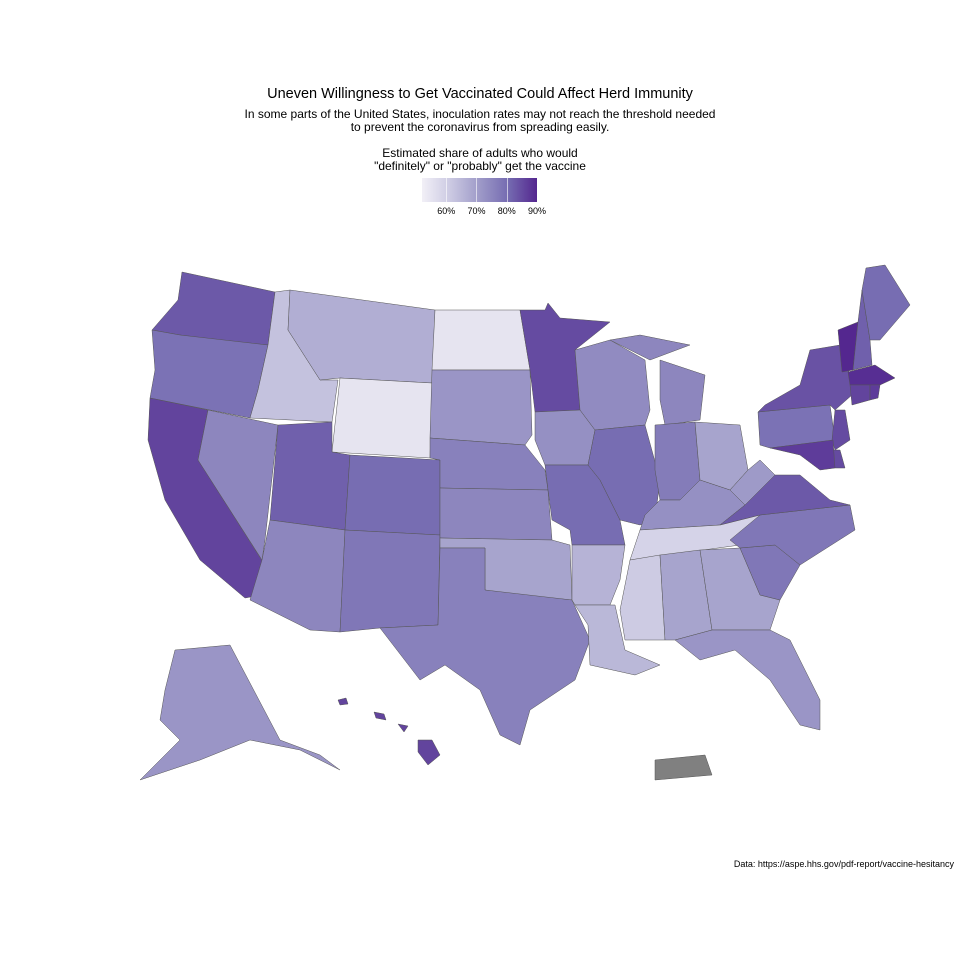  I want to click on state-sd, so click(481, 407).